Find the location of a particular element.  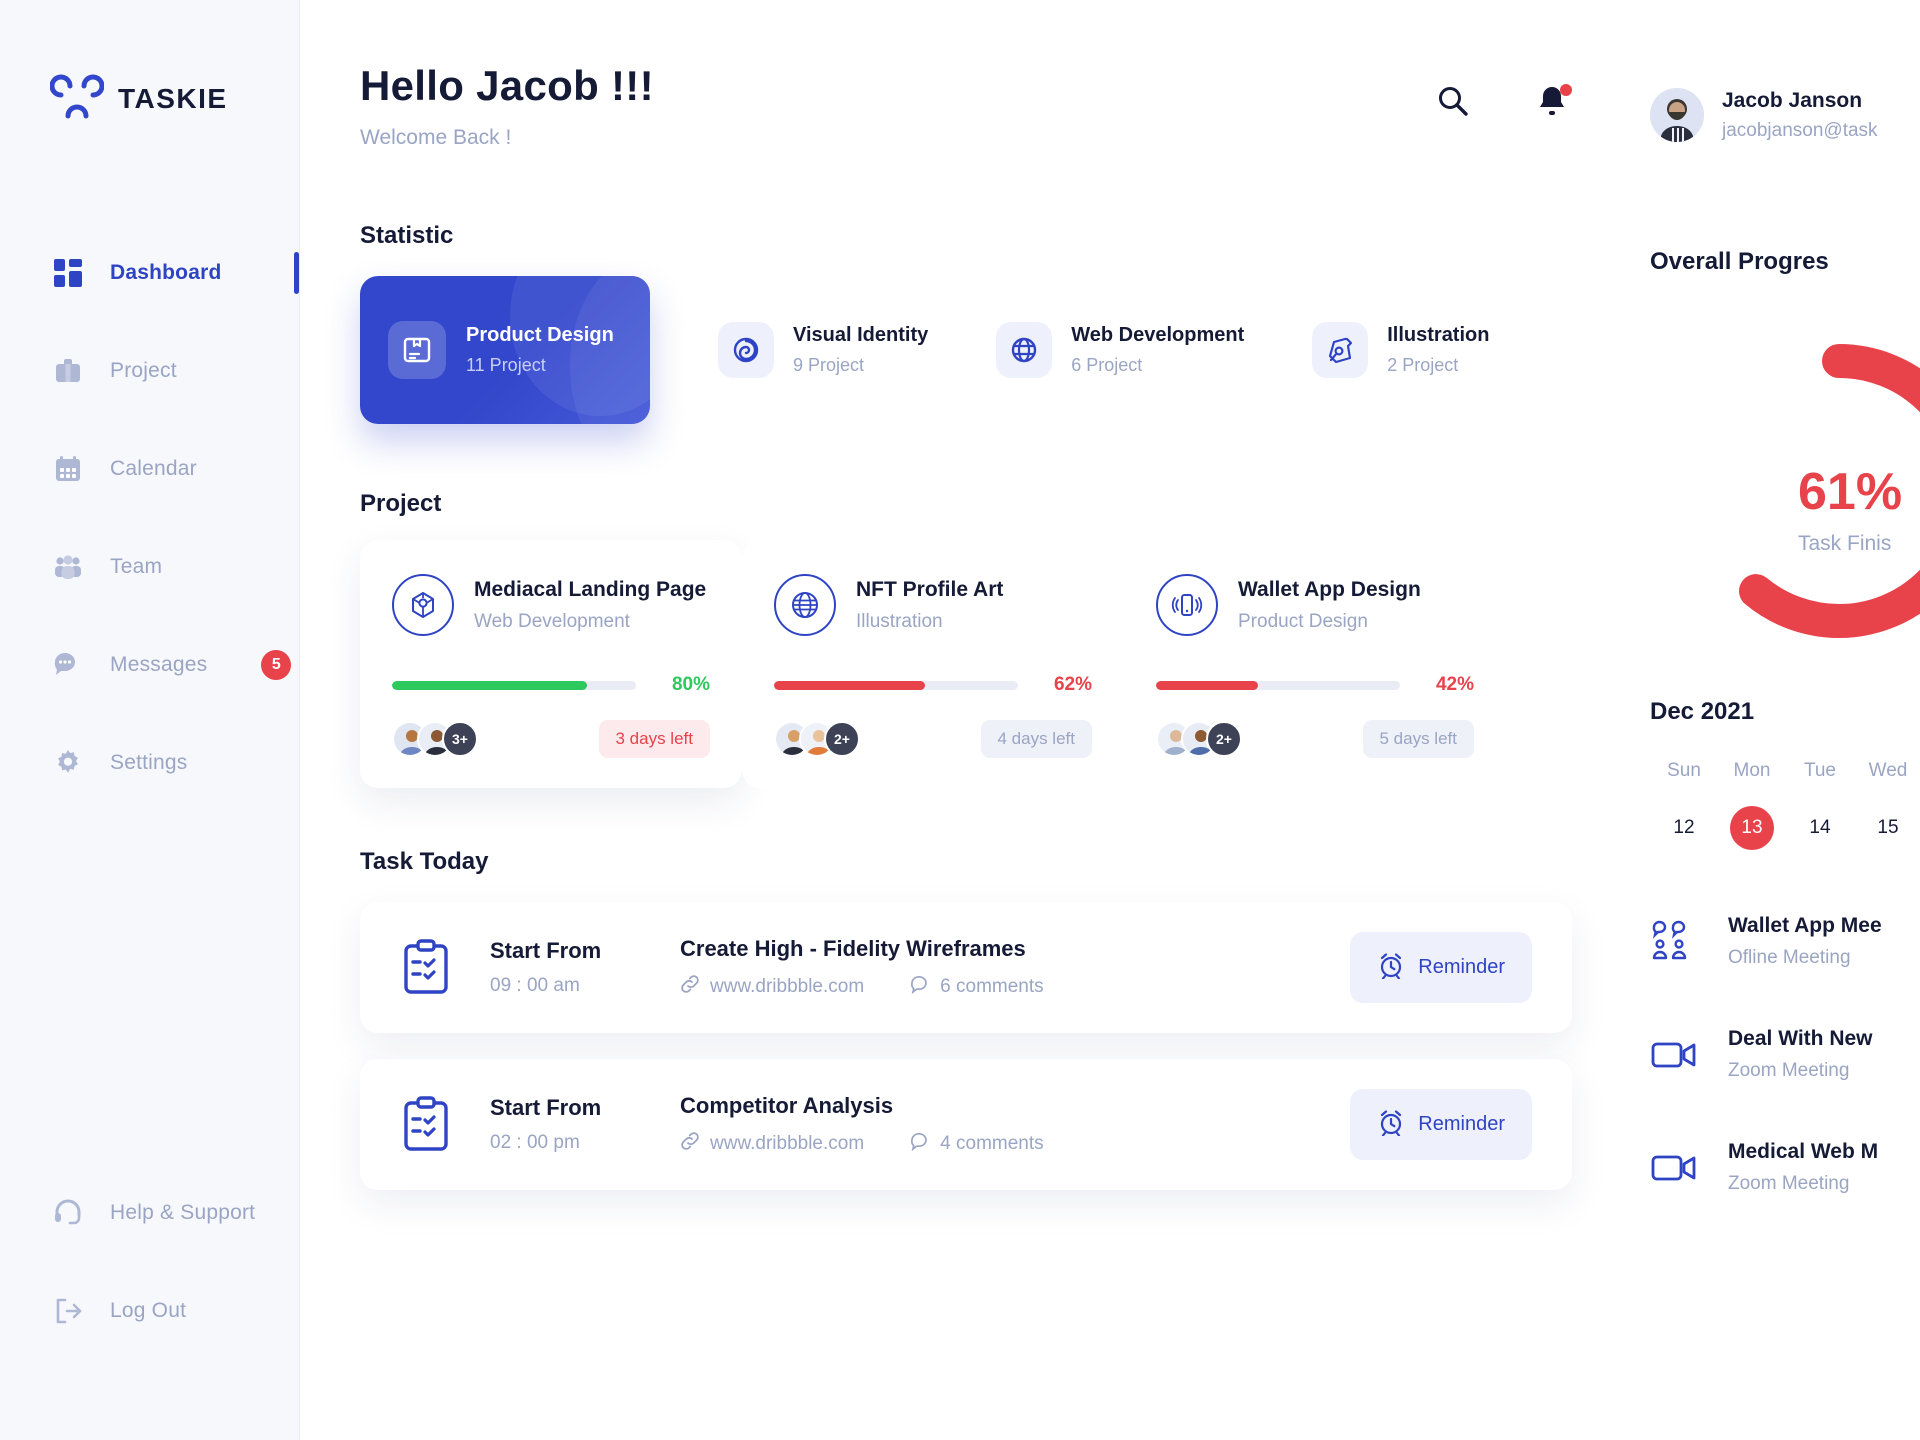

statistic-section: Statistic Product Design 11 Project is located at coordinates (990, 323).